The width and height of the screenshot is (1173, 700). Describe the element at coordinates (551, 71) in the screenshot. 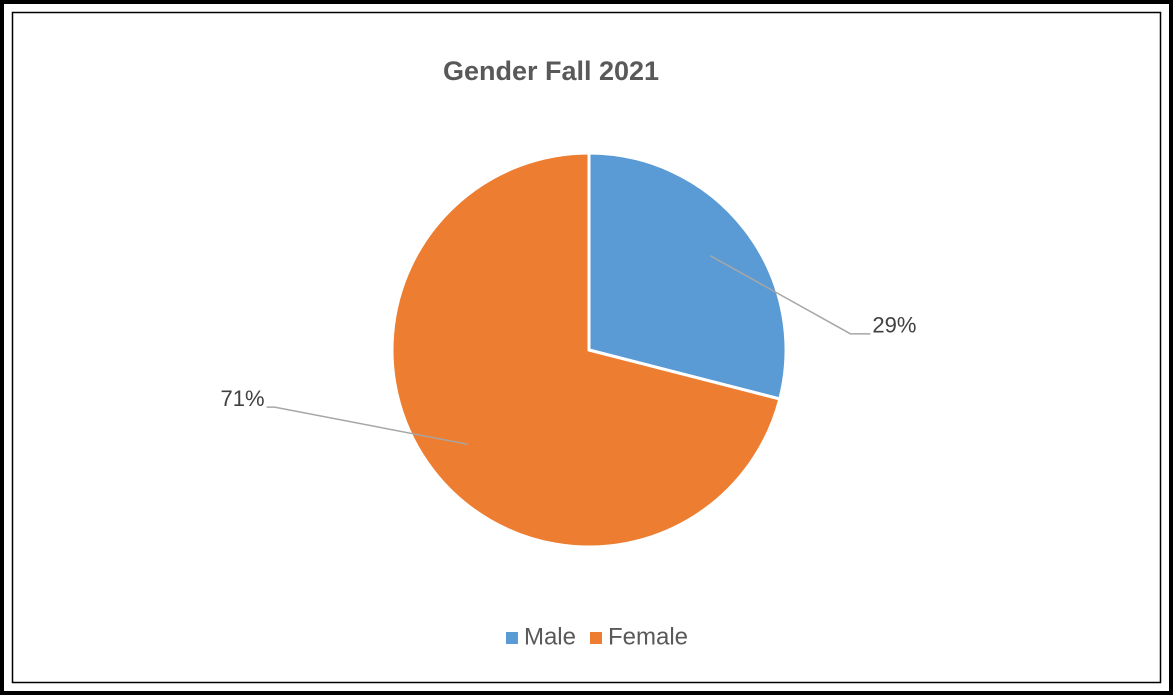

I see `chart-title: Gender Fall 2021` at that location.